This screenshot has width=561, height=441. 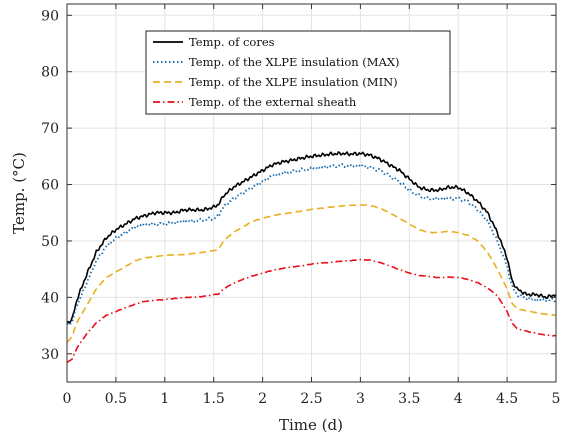 What do you see at coordinates (232, 42) in the screenshot?
I see `legend-label: Temp. of cores` at bounding box center [232, 42].